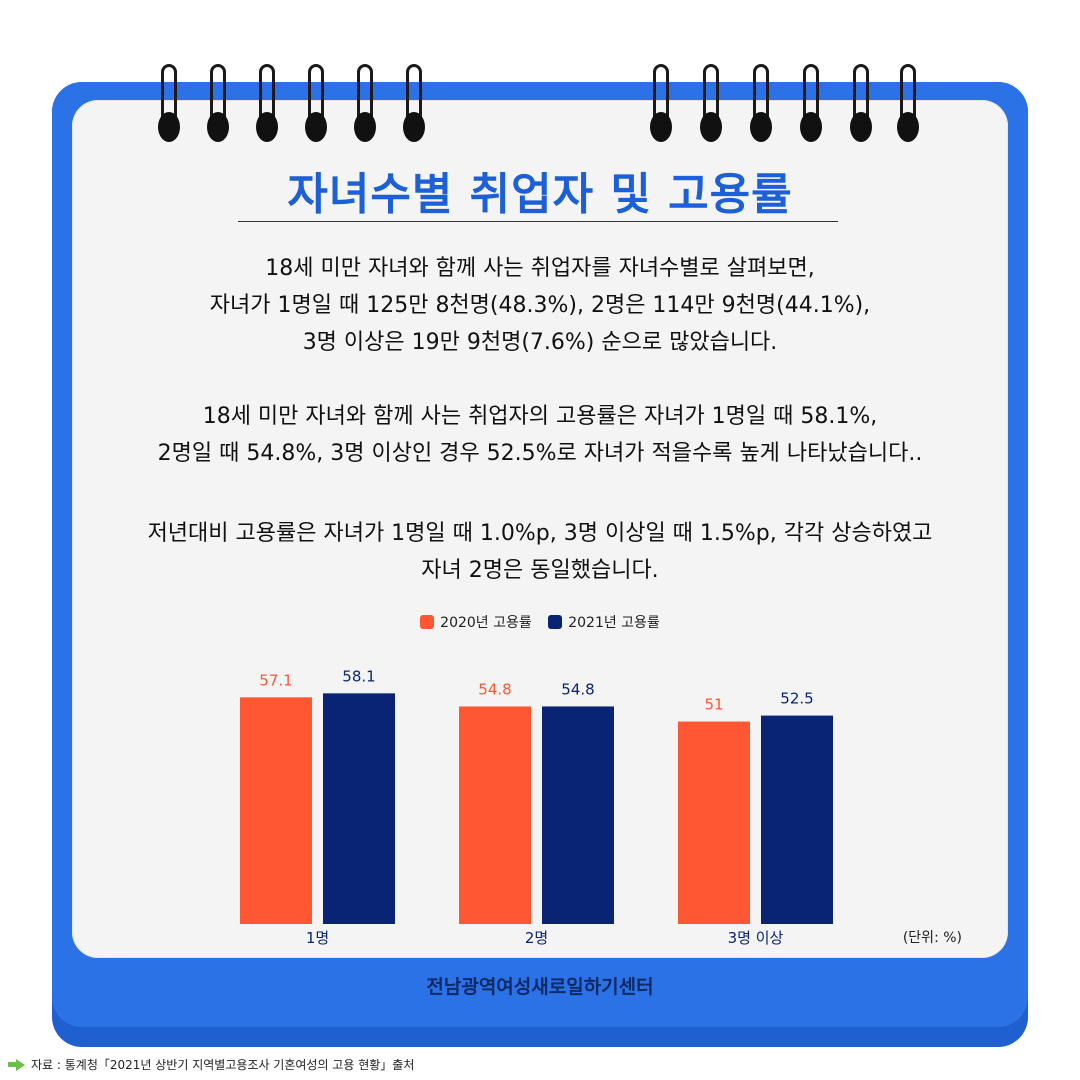 The image size is (1080, 1080). What do you see at coordinates (614, 623) in the screenshot?
I see `legend-label-2021: 2021년 고용률` at bounding box center [614, 623].